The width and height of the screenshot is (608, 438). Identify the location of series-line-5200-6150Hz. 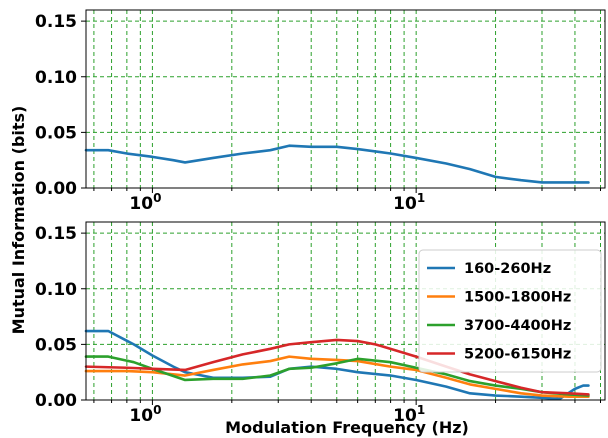
(337, 367).